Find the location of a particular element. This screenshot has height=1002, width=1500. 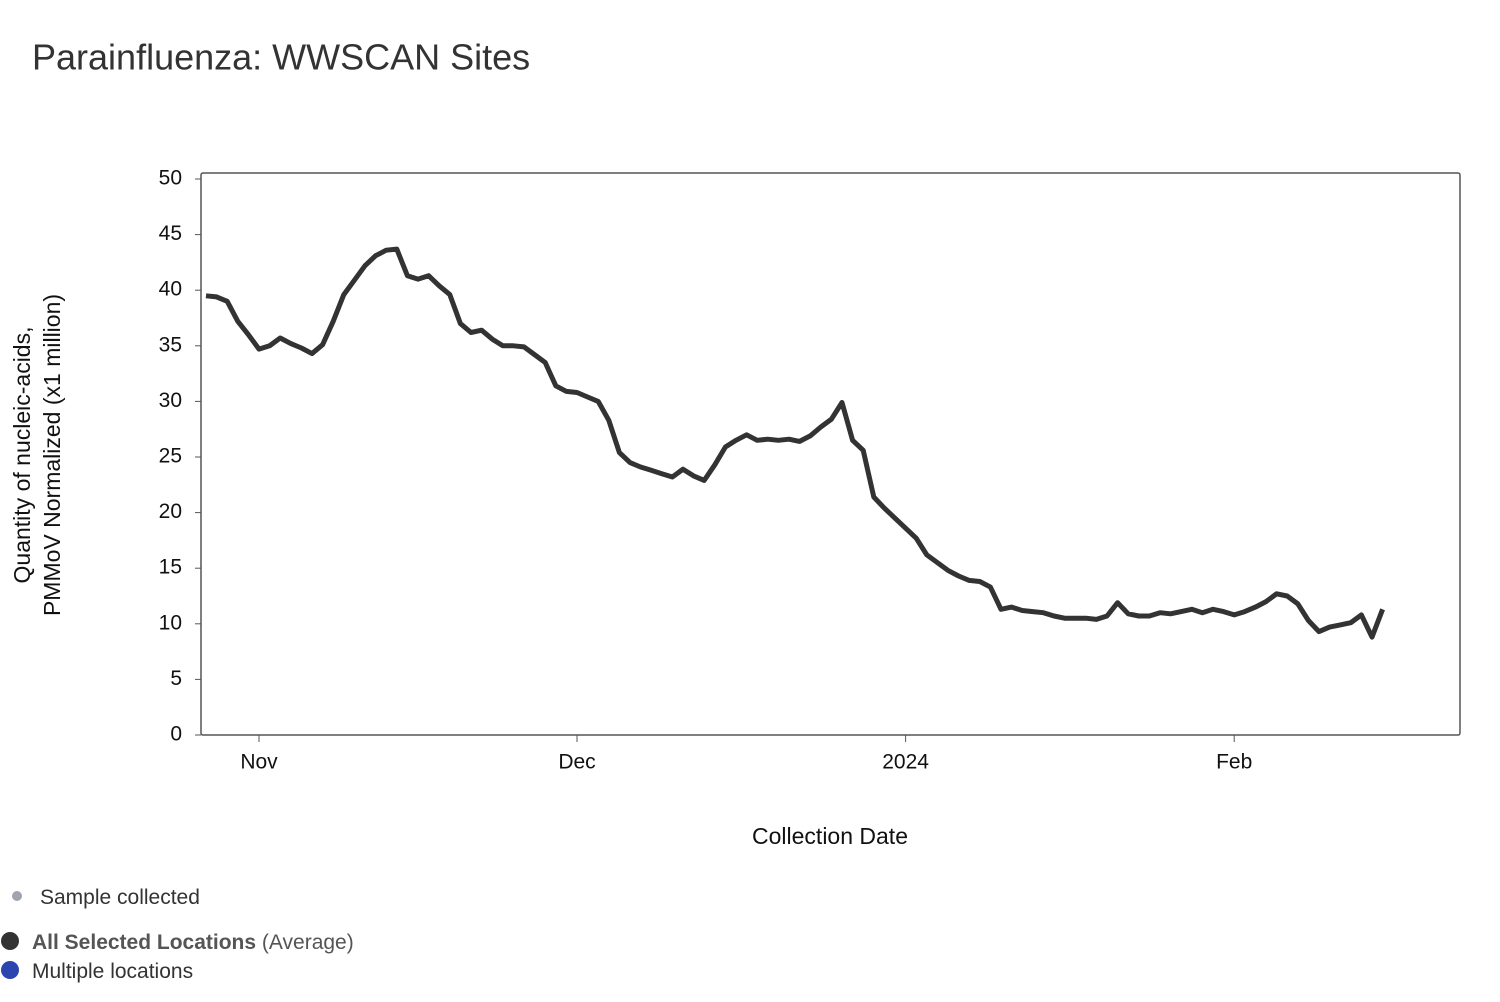

y-tick-label: 25 is located at coordinates (170, 456).